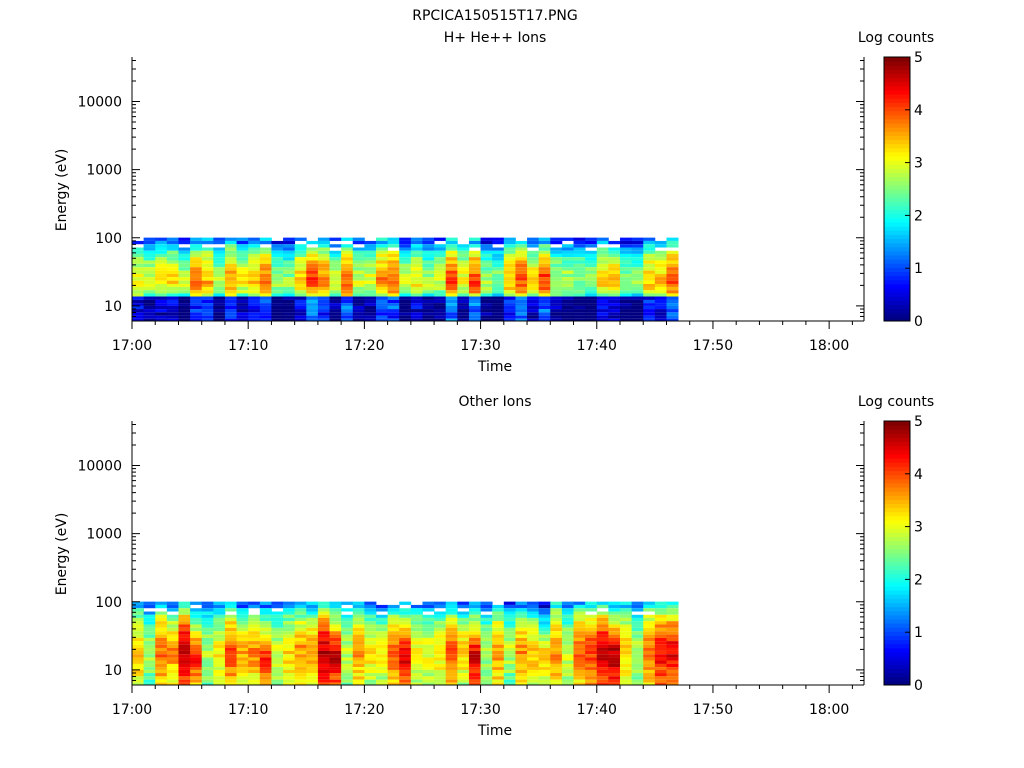  Describe the element at coordinates (481, 346) in the screenshot. I see `x-tick-labels: 17:00 17:10 17:20 17:30 17:40 17:50 18:00` at that location.